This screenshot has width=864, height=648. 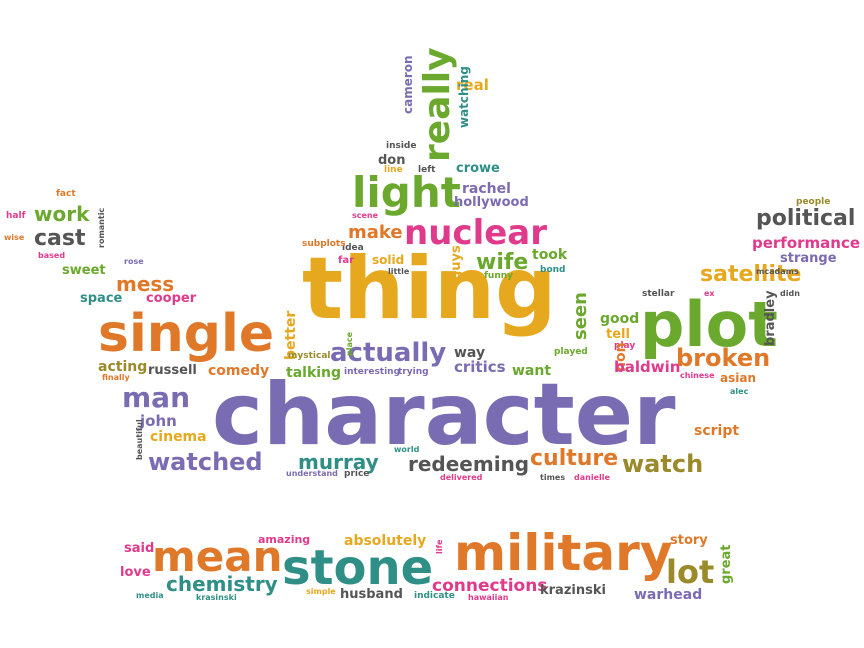 What do you see at coordinates (723, 358) in the screenshot?
I see `word-broken: broken` at bounding box center [723, 358].